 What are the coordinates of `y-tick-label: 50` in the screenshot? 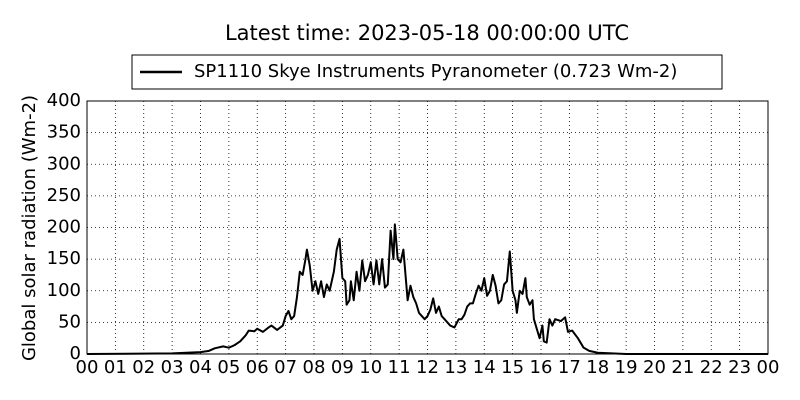 It's located at (69, 321).